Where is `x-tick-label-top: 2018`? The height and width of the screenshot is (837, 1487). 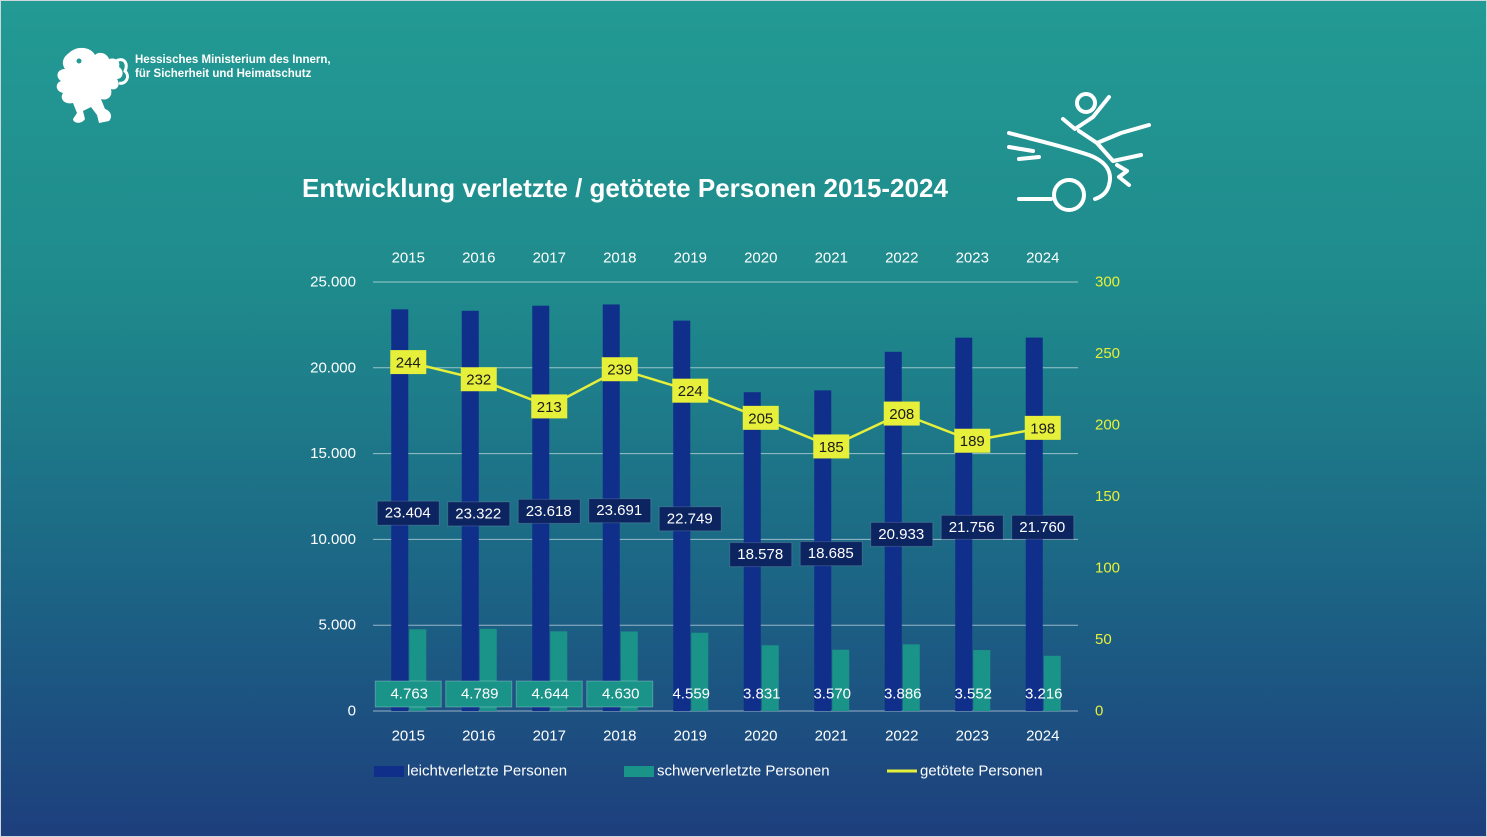
x-tick-label-top: 2018 is located at coordinates (619, 258).